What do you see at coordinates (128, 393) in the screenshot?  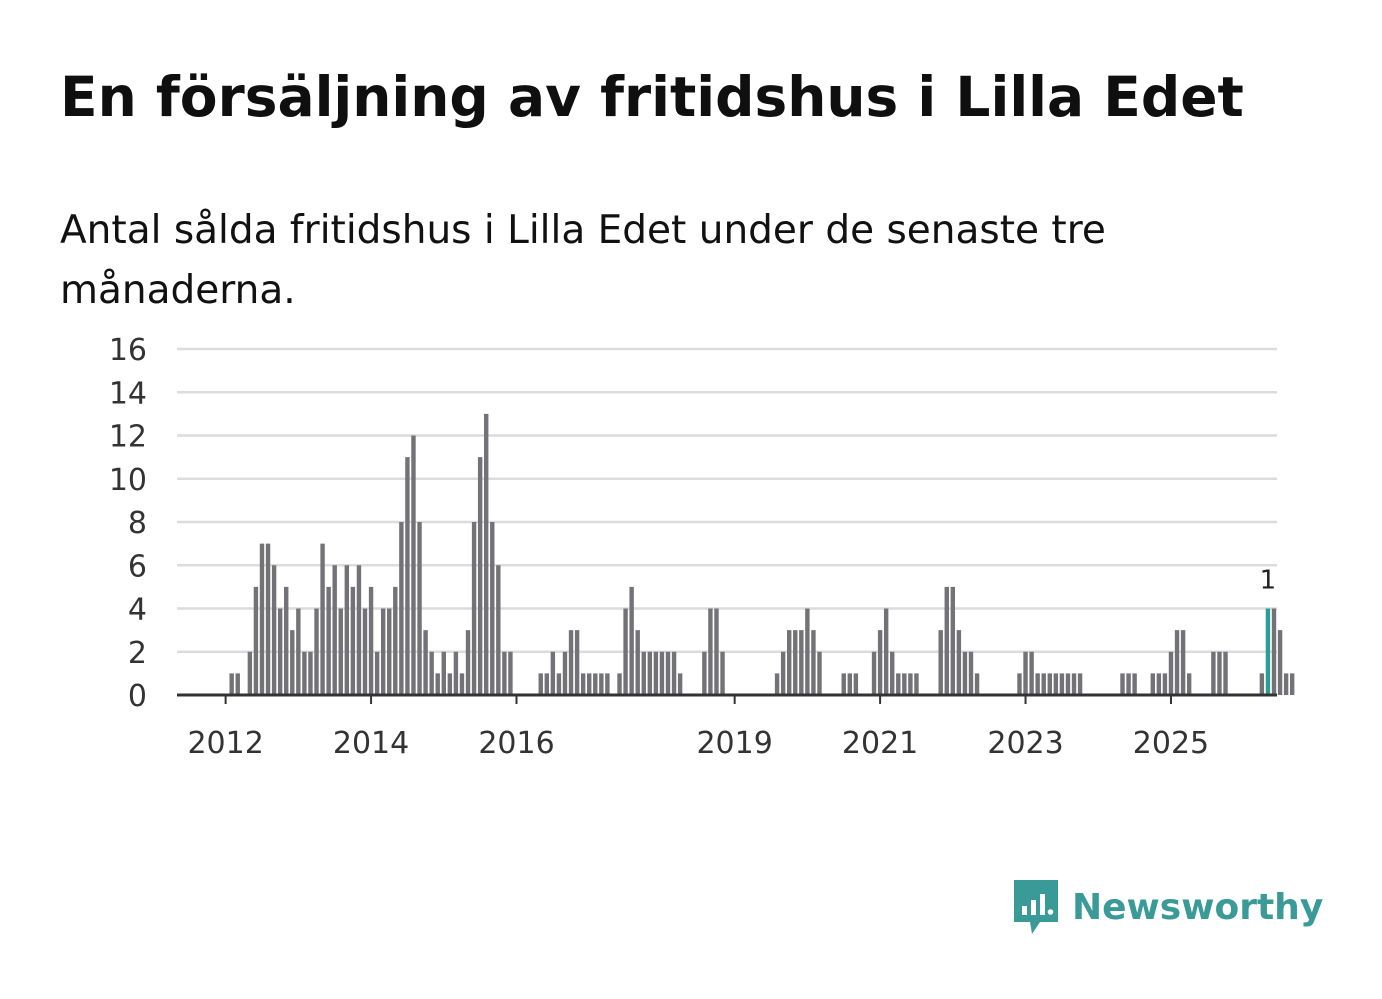 I see `y-tick-label: 14` at bounding box center [128, 393].